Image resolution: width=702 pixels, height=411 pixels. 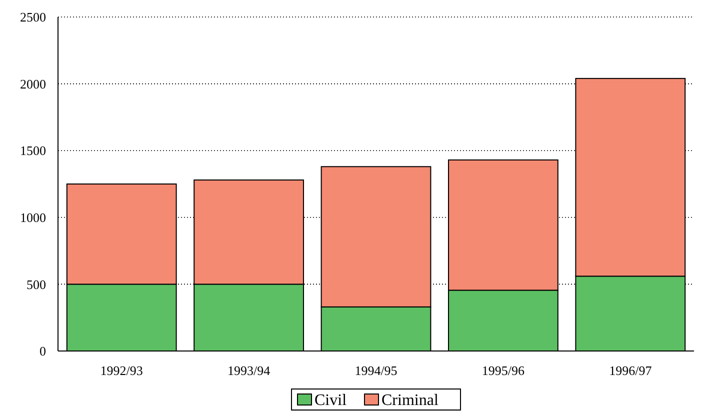 What do you see at coordinates (33, 150) in the screenshot?
I see `y-tick-label: 1500` at bounding box center [33, 150].